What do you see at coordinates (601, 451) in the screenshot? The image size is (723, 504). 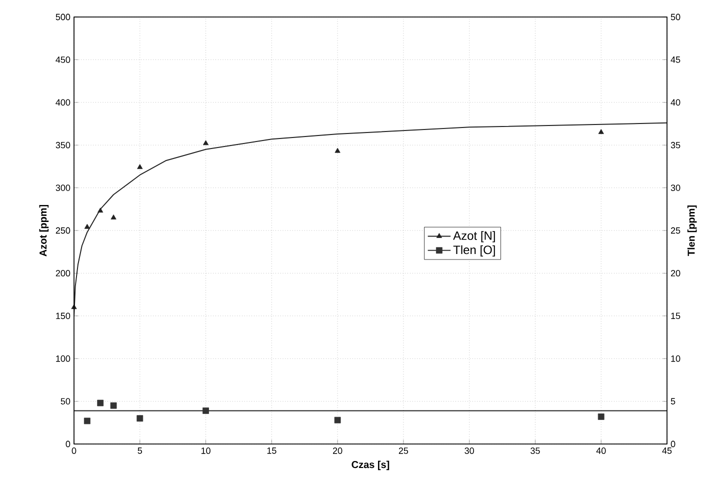 I see `x-tick-label: 40` at bounding box center [601, 451].